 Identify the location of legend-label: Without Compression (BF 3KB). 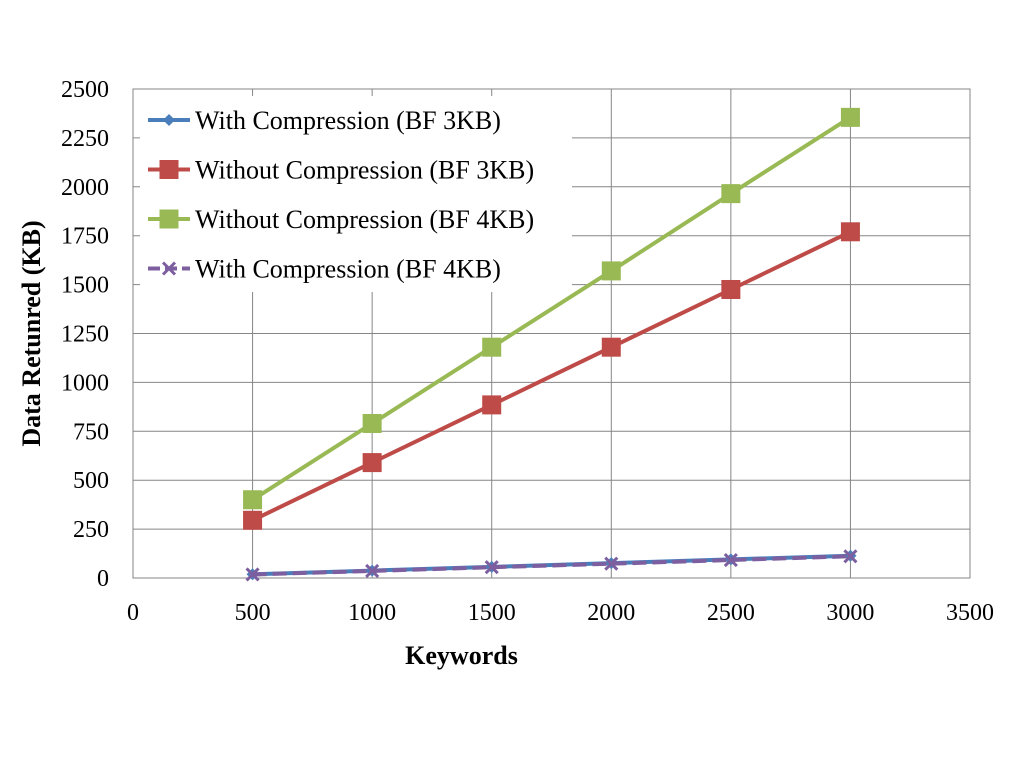
(364, 170).